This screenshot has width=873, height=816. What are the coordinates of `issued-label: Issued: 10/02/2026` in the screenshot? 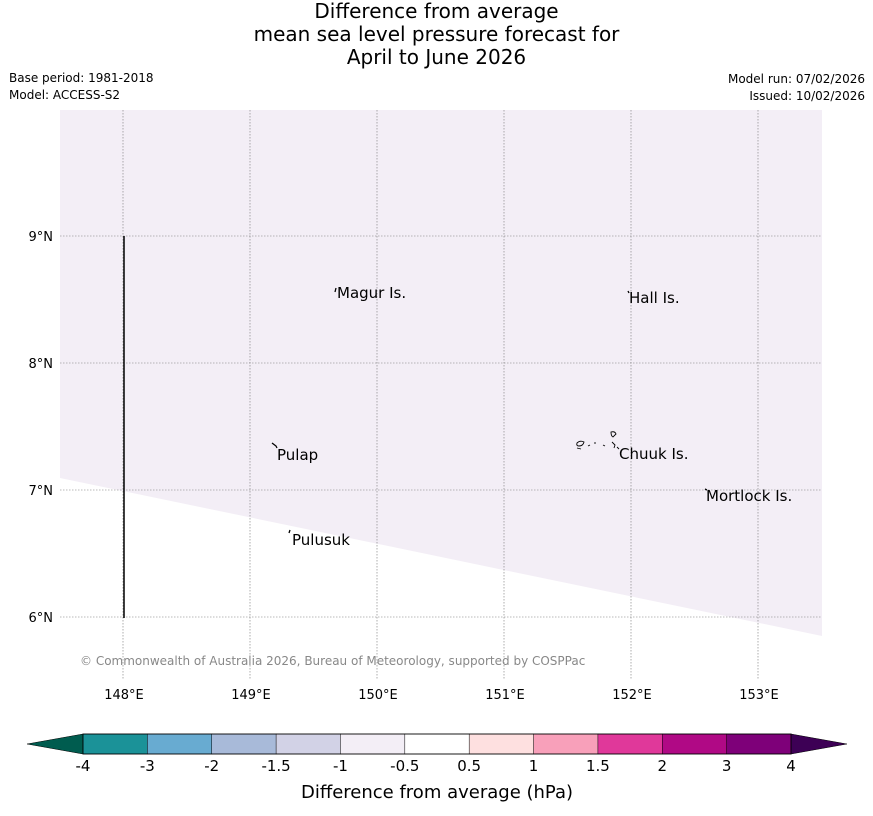 It's located at (807, 96).